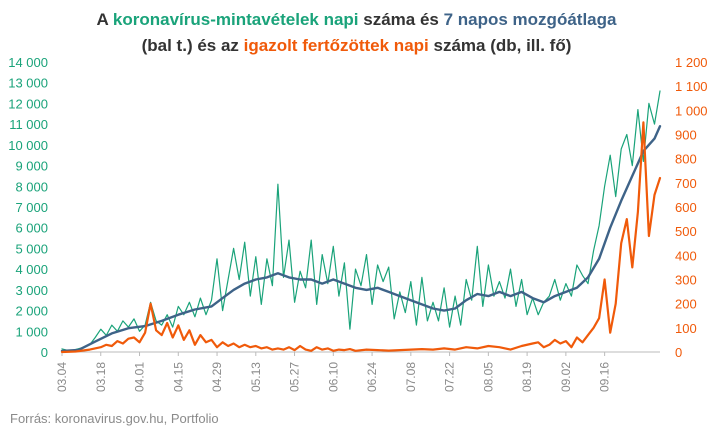  I want to click on left-axis-tick-label: 4 000, so click(31, 269).